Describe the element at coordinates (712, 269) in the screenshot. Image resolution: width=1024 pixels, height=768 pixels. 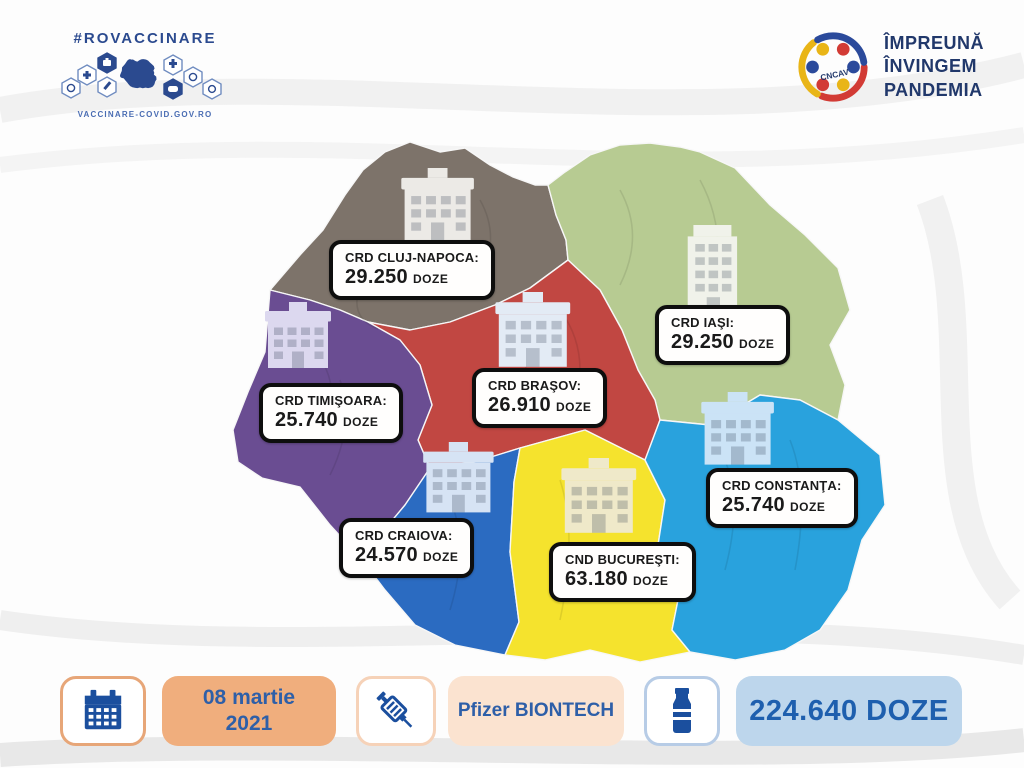
I see `building-icon-iasi` at that location.